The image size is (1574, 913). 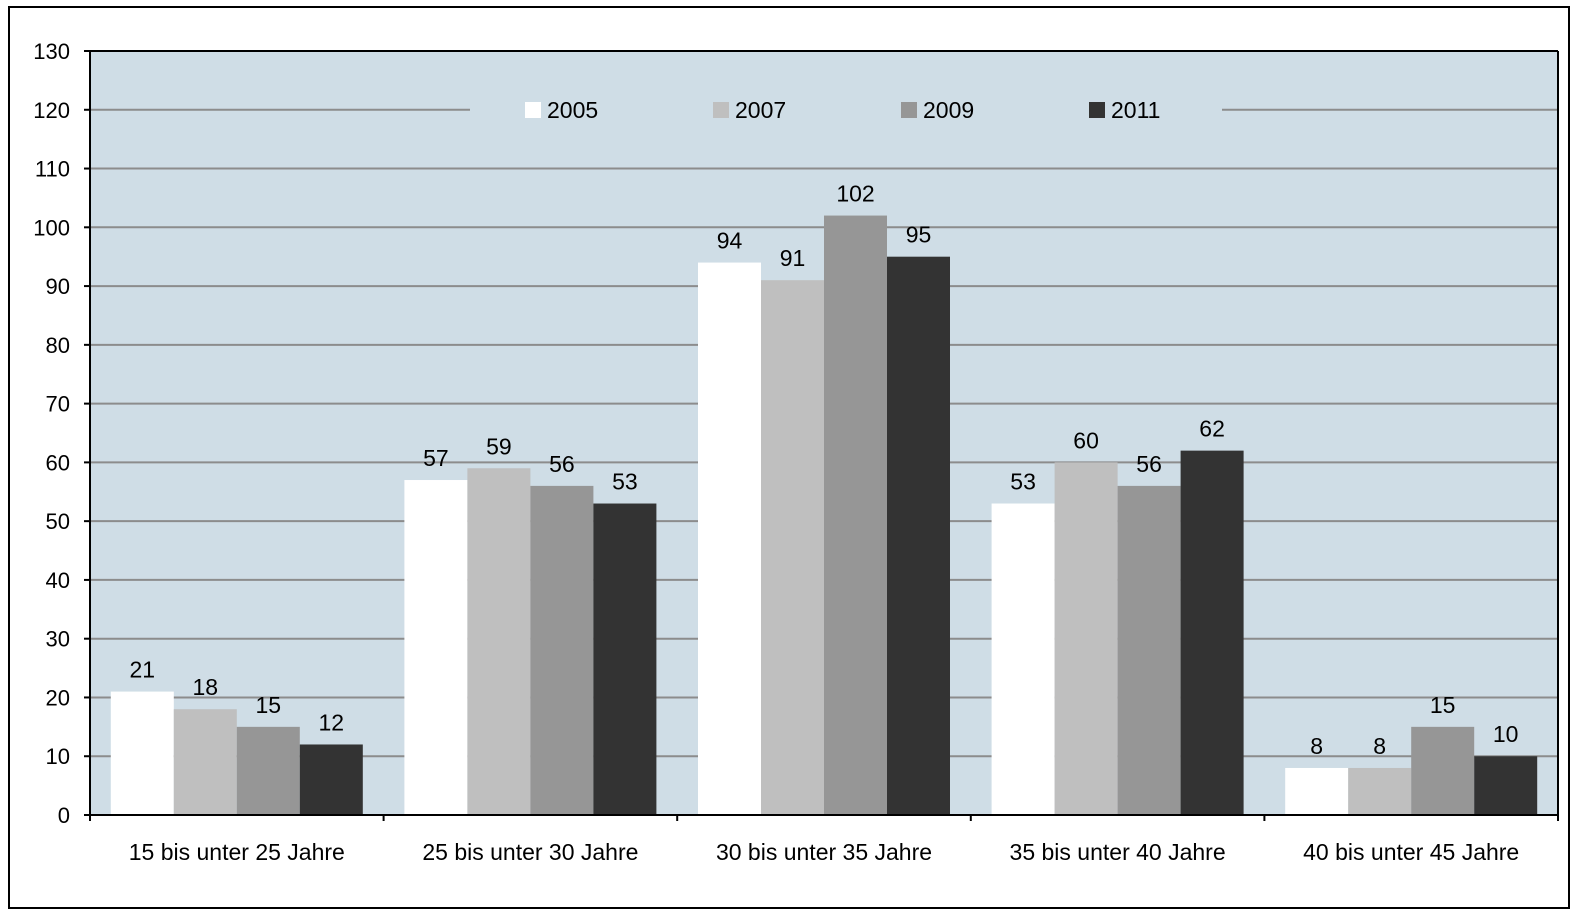 What do you see at coordinates (1118, 852) in the screenshot?
I see `category-label: 35 bis unter 40 Jahre` at bounding box center [1118, 852].